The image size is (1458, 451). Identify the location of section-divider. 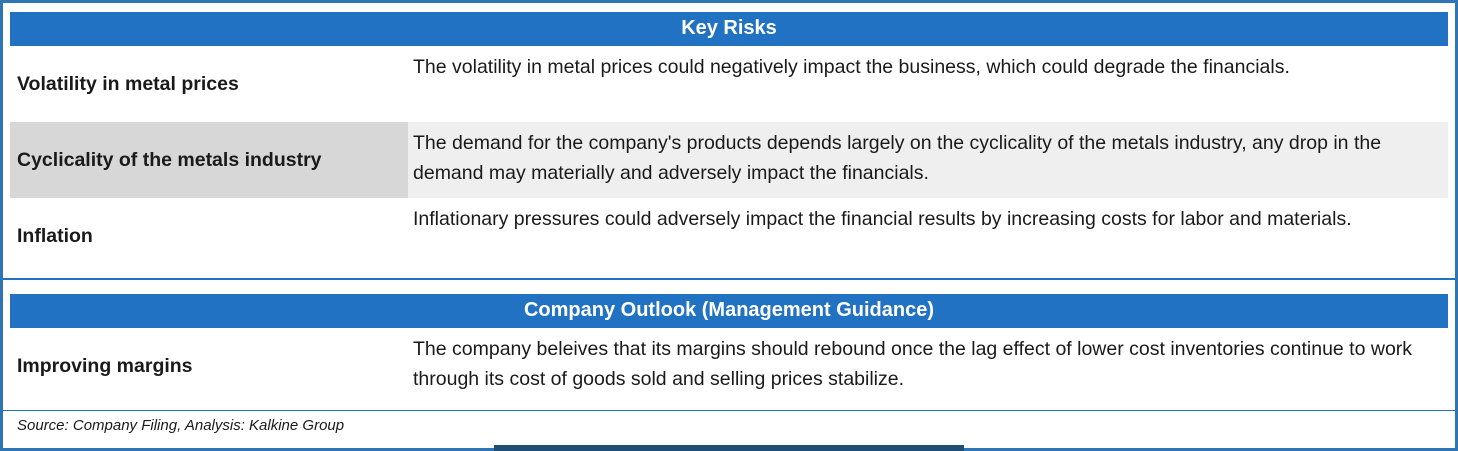
(729, 279).